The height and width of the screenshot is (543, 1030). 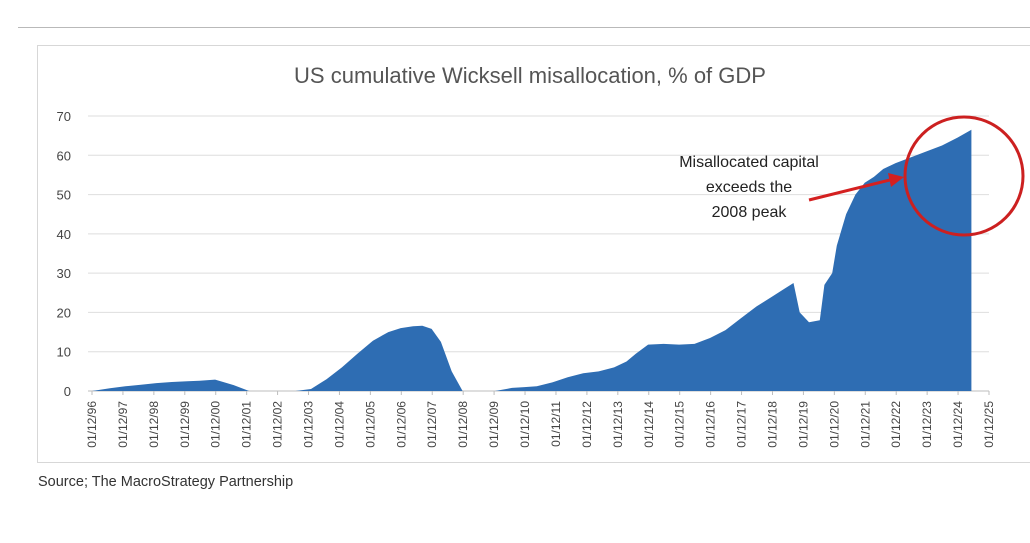 What do you see at coordinates (749, 187) in the screenshot?
I see `annotation-line-2: exceeds the` at bounding box center [749, 187].